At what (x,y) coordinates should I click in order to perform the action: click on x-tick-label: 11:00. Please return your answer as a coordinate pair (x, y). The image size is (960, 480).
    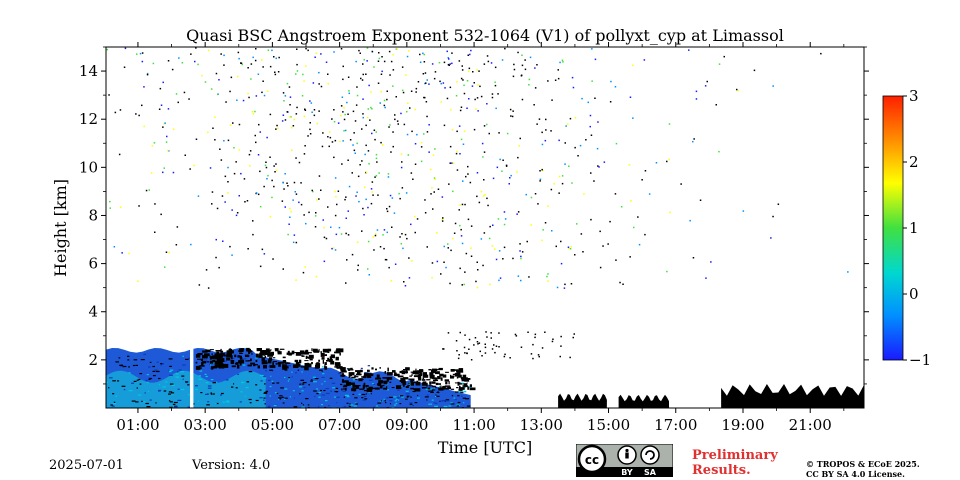
    Looking at the image, I should click on (473, 425).